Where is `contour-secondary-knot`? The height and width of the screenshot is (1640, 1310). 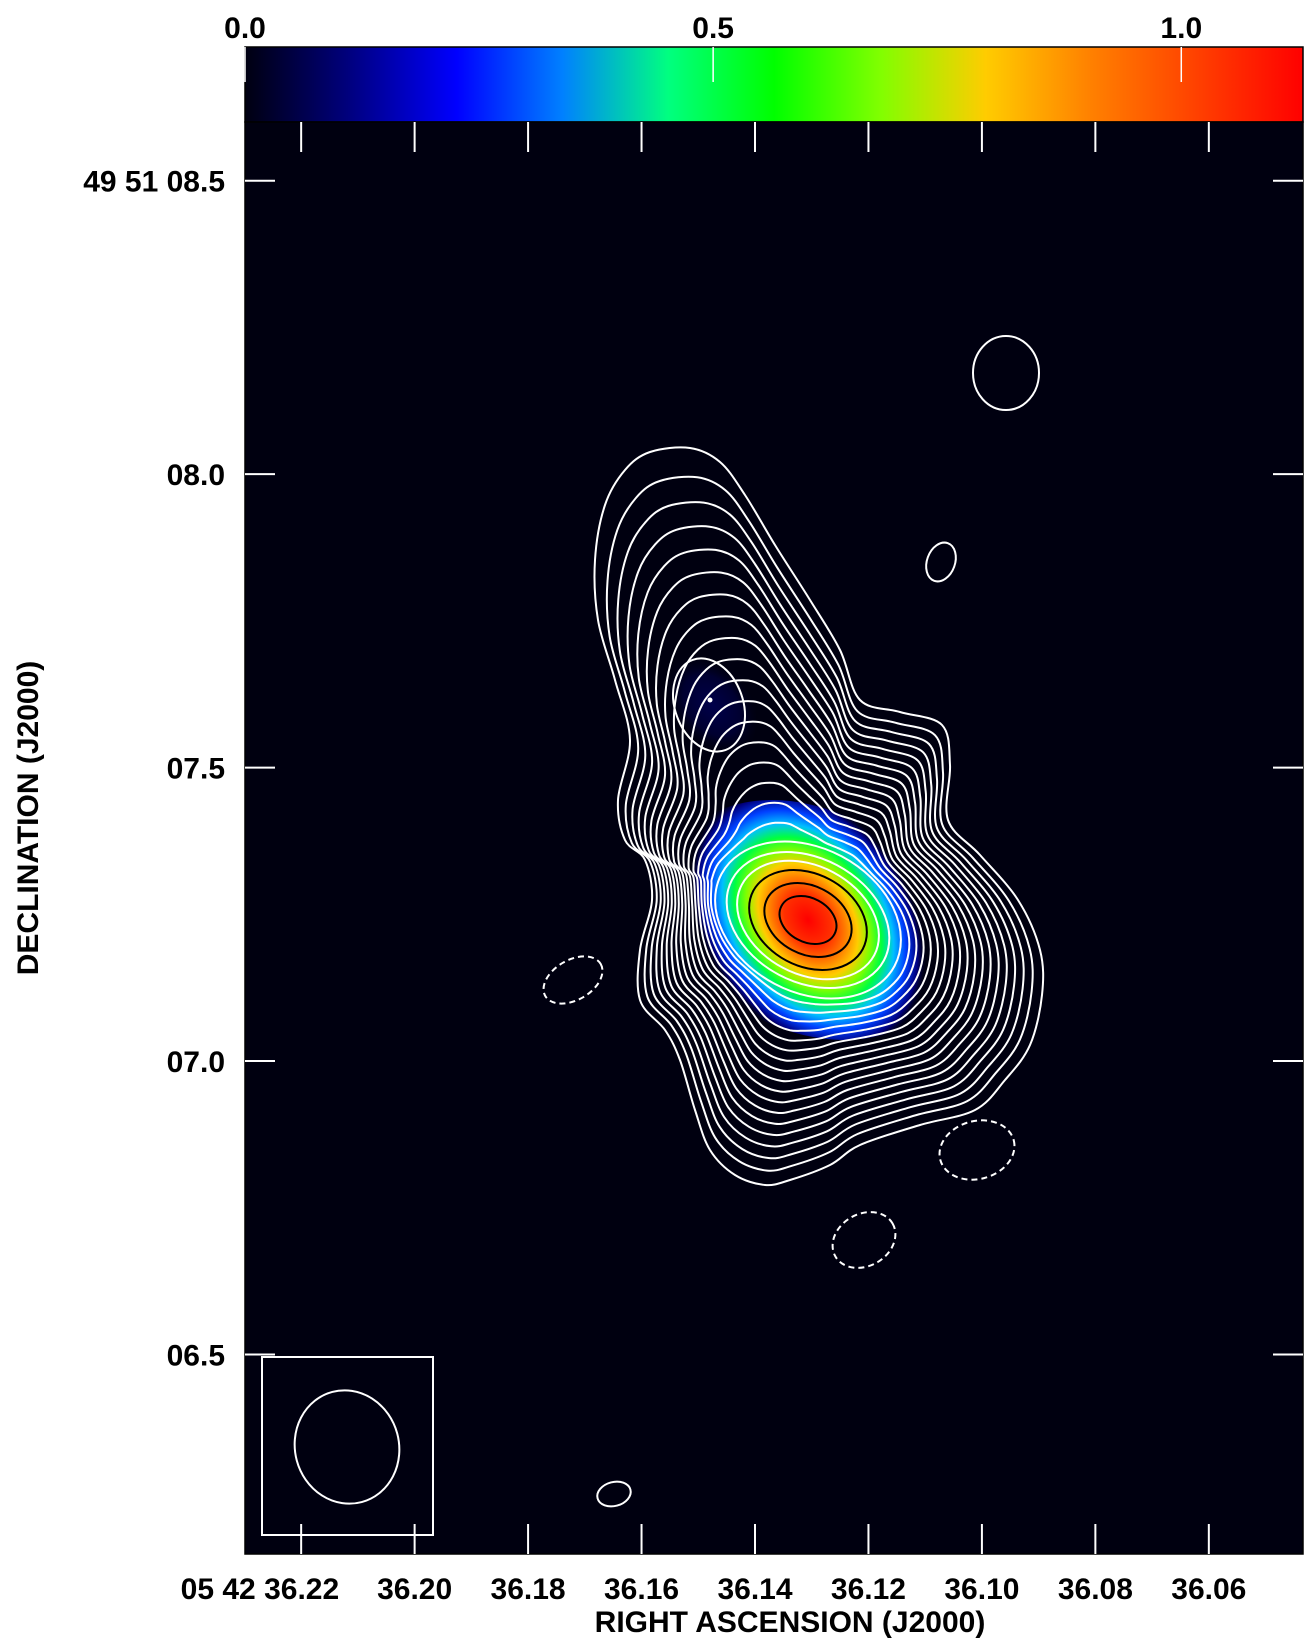 contour-secondary-knot is located at coordinates (709, 705).